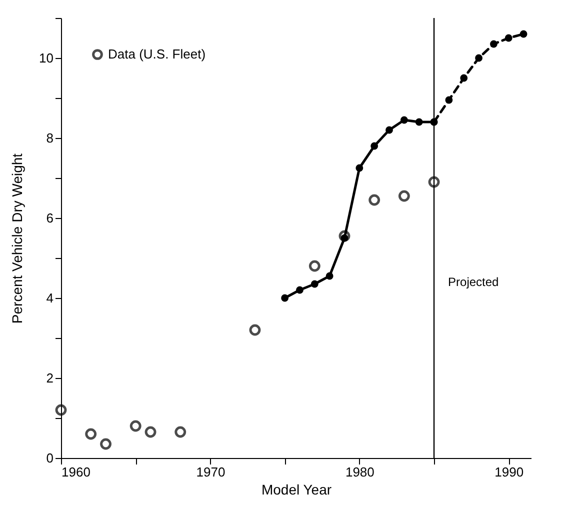 This screenshot has width=579, height=518. I want to click on legend-label: Data (U.S. Fleet), so click(157, 54).